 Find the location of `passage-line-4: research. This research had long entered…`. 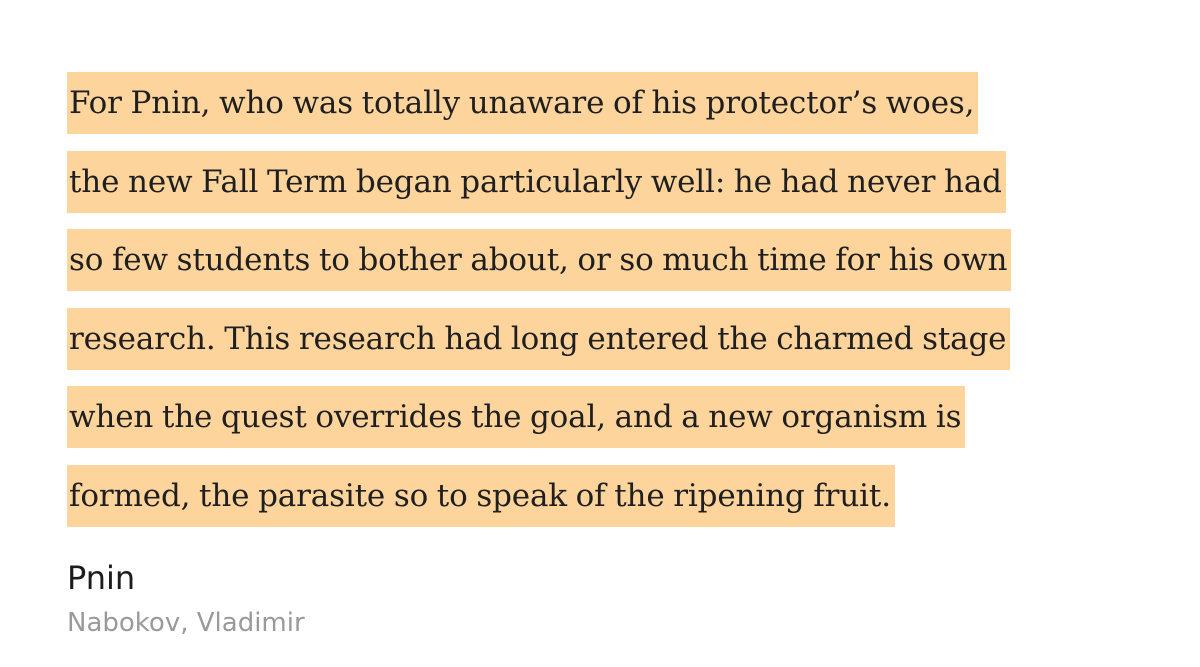

passage-line-4: research. This research had long entered… is located at coordinates (607, 347).